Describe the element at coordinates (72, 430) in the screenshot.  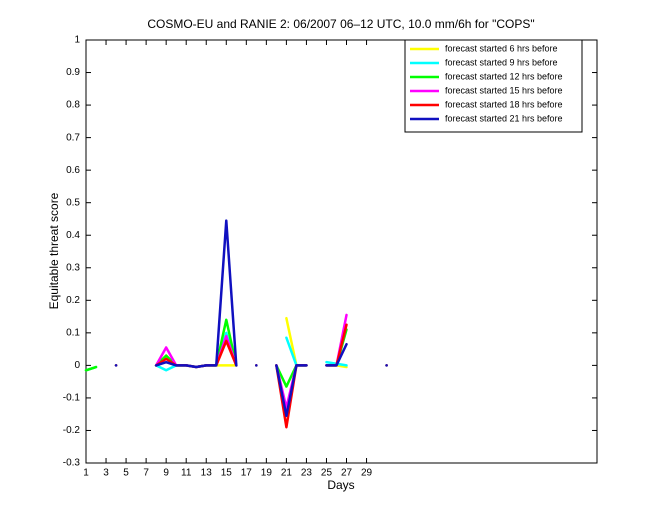
I see `y-tick-label: -0.2` at that location.